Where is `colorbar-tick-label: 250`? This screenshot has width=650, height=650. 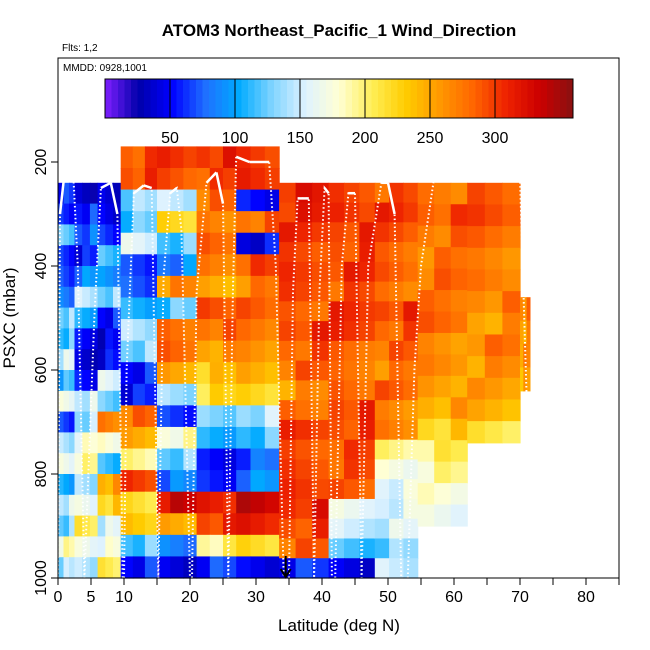
colorbar-tick-label: 250 is located at coordinates (430, 138).